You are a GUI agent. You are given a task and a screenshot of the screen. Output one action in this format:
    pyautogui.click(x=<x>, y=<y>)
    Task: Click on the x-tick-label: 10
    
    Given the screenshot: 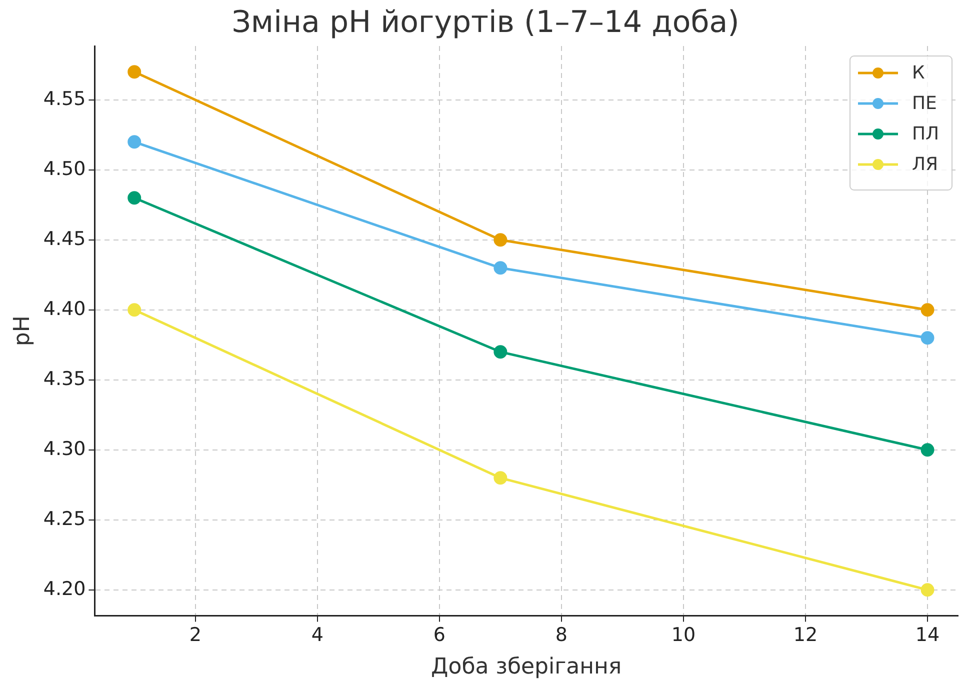 What is the action you would take?
    pyautogui.click(x=683, y=635)
    